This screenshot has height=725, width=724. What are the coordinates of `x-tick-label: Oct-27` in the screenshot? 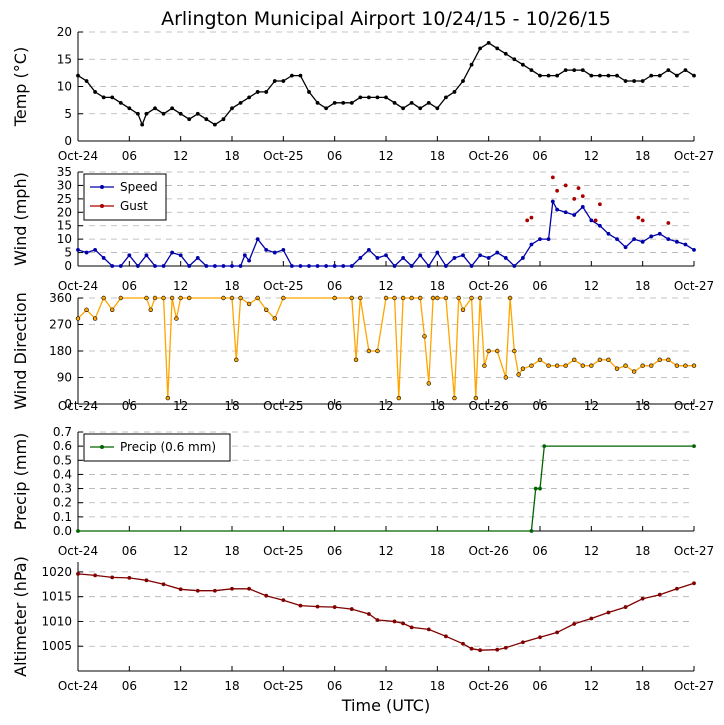 It's located at (694, 156).